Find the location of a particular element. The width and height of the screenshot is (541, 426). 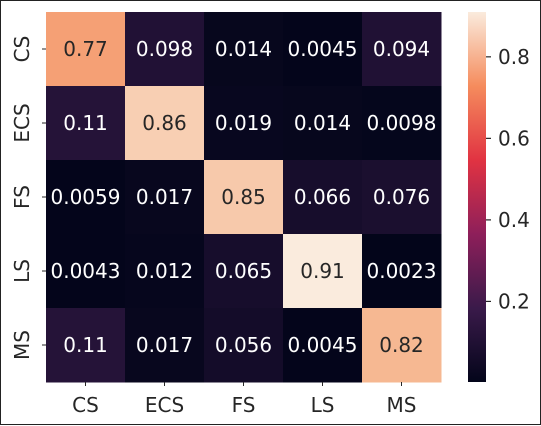

heatmap-cell-label: 0.0023 is located at coordinates (402, 271).